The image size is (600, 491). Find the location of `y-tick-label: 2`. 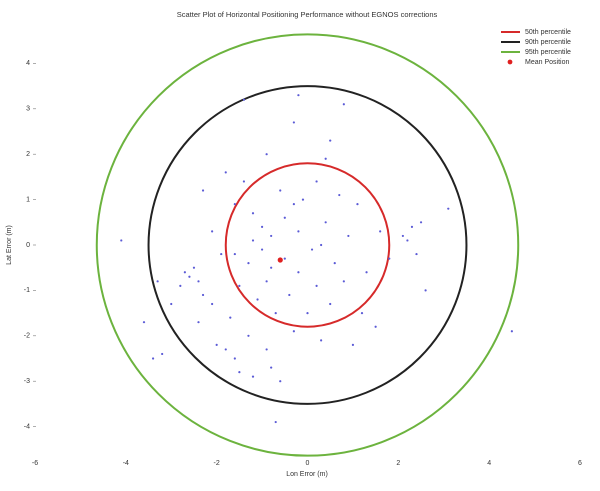

y-tick-label: 2 is located at coordinates (28, 154).